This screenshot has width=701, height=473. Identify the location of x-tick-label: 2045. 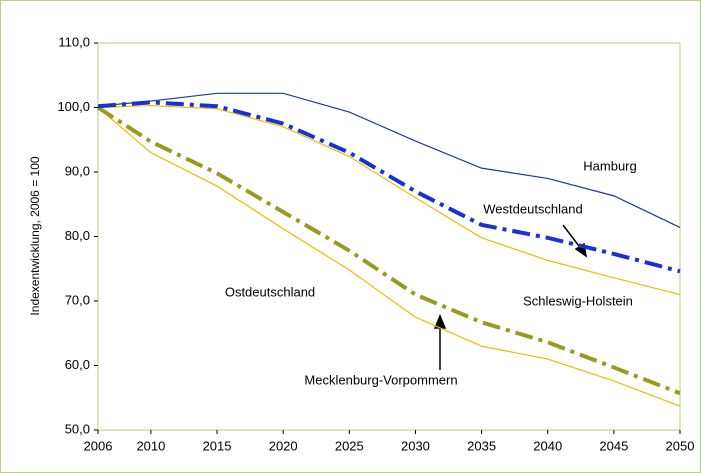
(613, 445).